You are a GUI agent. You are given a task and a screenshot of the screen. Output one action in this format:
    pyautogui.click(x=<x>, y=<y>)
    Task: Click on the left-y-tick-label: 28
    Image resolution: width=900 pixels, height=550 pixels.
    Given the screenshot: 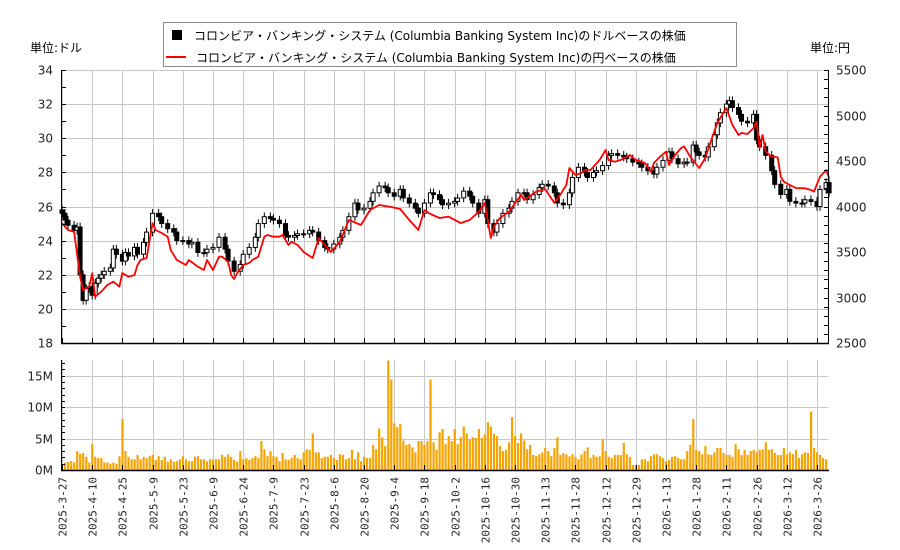 What is the action you would take?
    pyautogui.click(x=45, y=173)
    